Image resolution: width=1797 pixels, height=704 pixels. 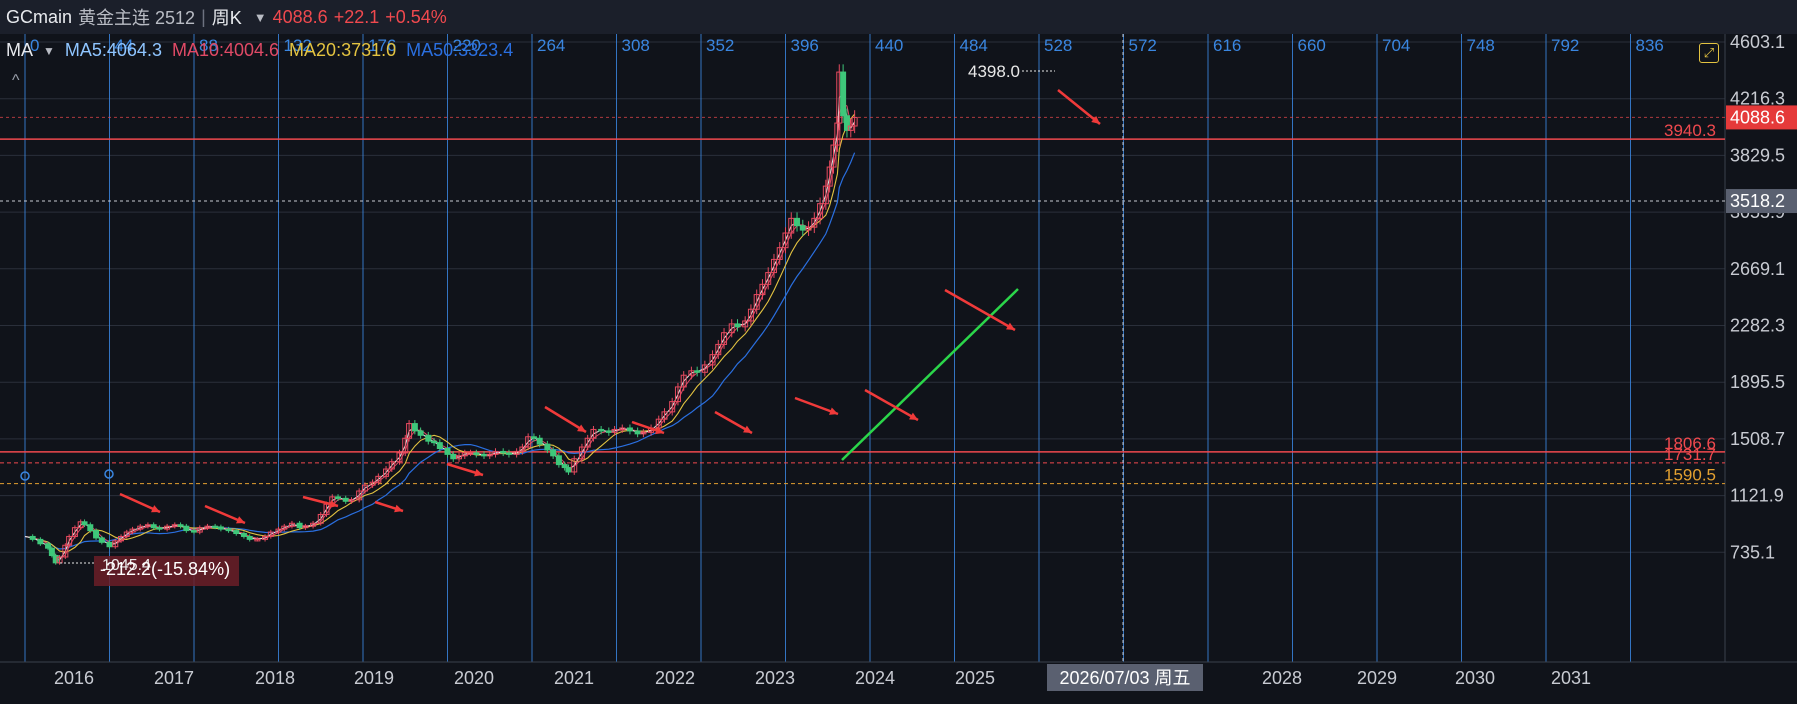 I want to click on y-tick-label: 2669.1, so click(x=1757, y=269).